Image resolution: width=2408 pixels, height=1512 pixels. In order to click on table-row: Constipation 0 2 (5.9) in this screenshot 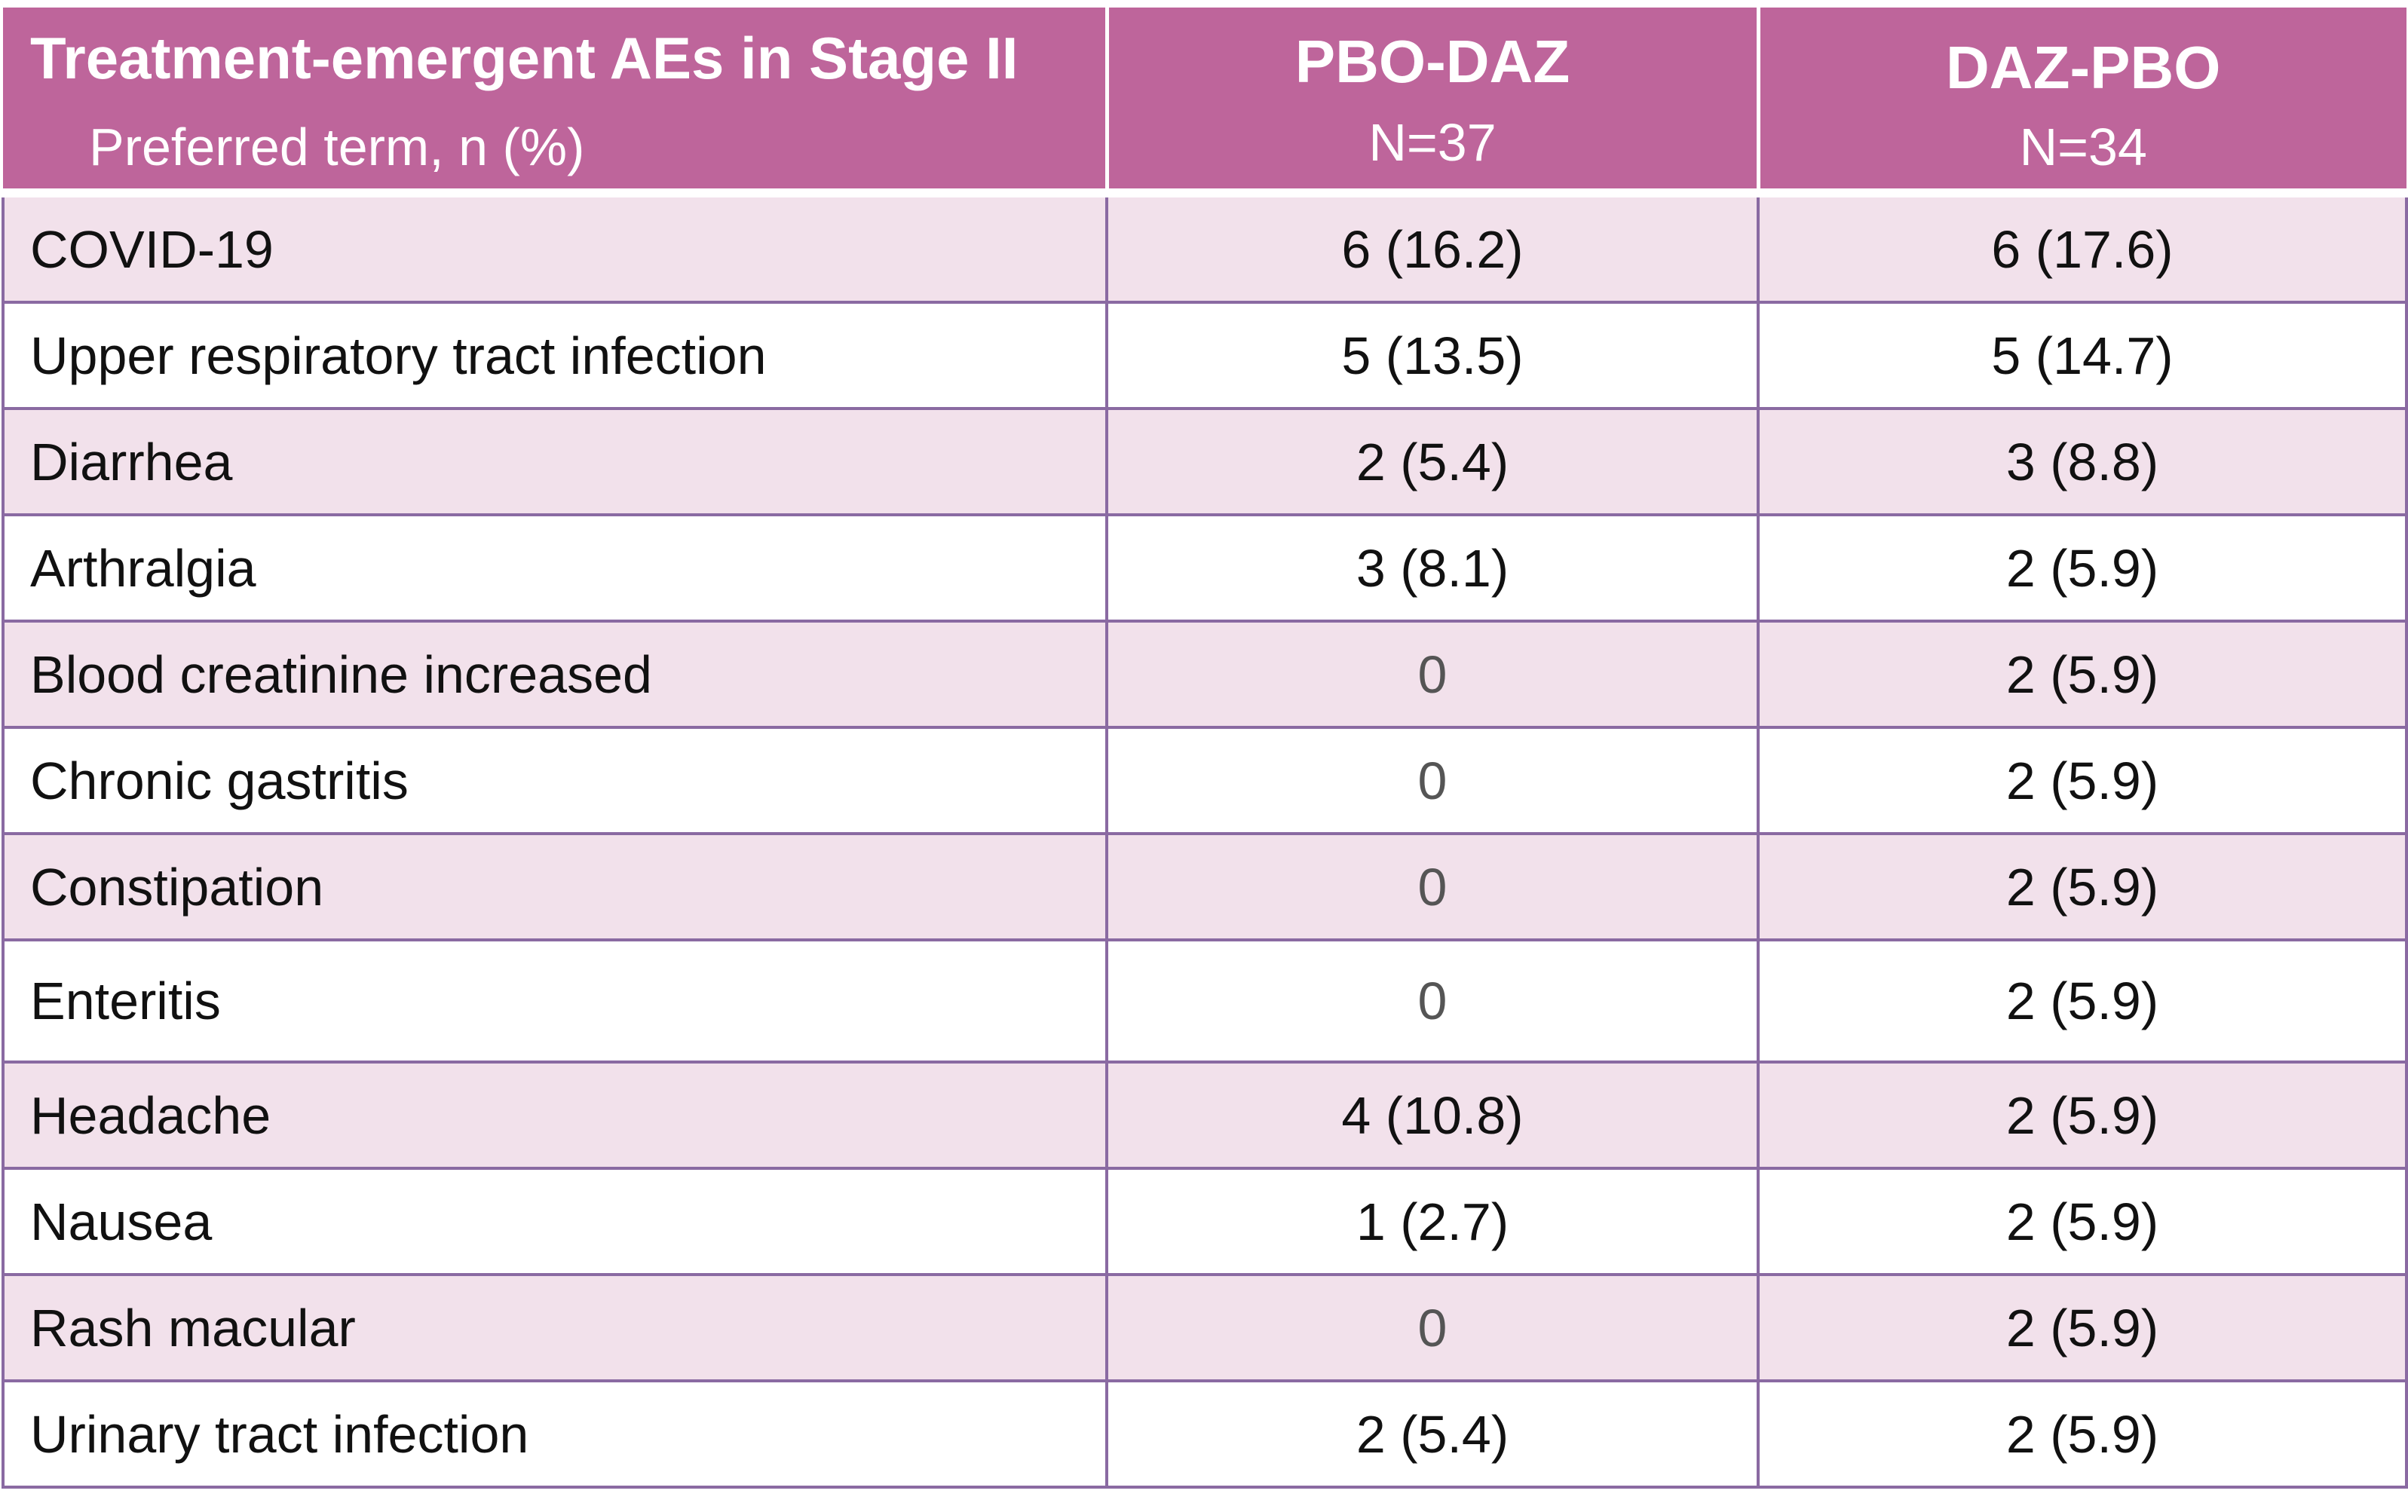, I will do `click(1205, 888)`.